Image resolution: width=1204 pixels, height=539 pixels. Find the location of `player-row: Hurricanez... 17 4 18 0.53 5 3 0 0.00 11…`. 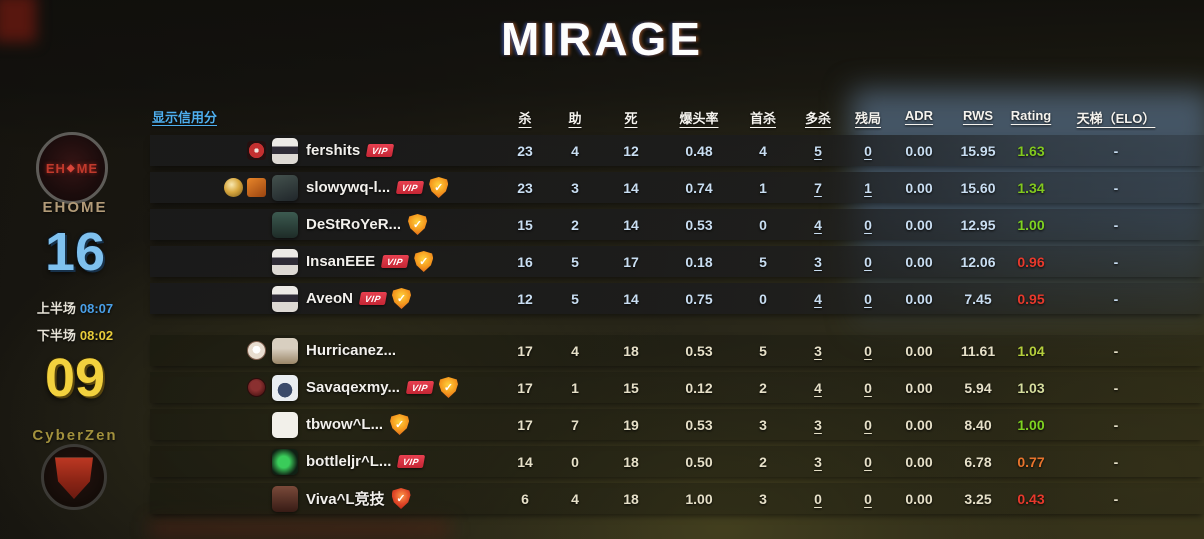

player-row: Hurricanez... 17 4 18 0.53 5 3 0 0.00 11… is located at coordinates (677, 350).